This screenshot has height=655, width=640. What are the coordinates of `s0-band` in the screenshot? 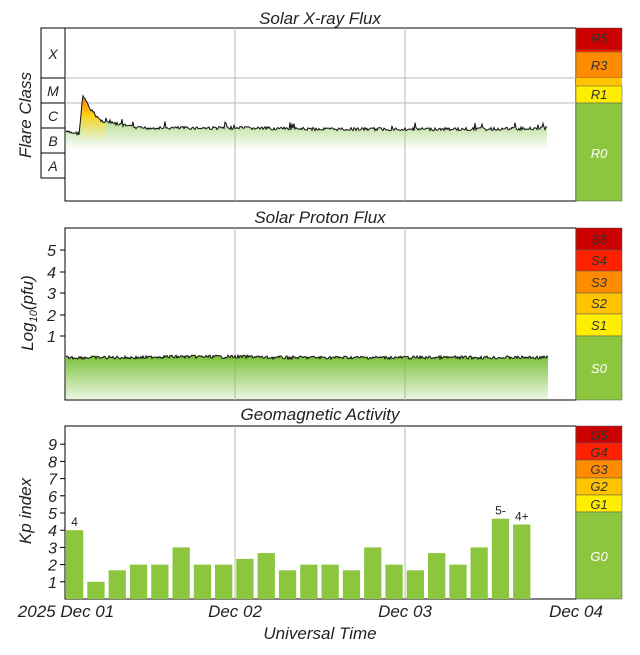 It's located at (599, 368).